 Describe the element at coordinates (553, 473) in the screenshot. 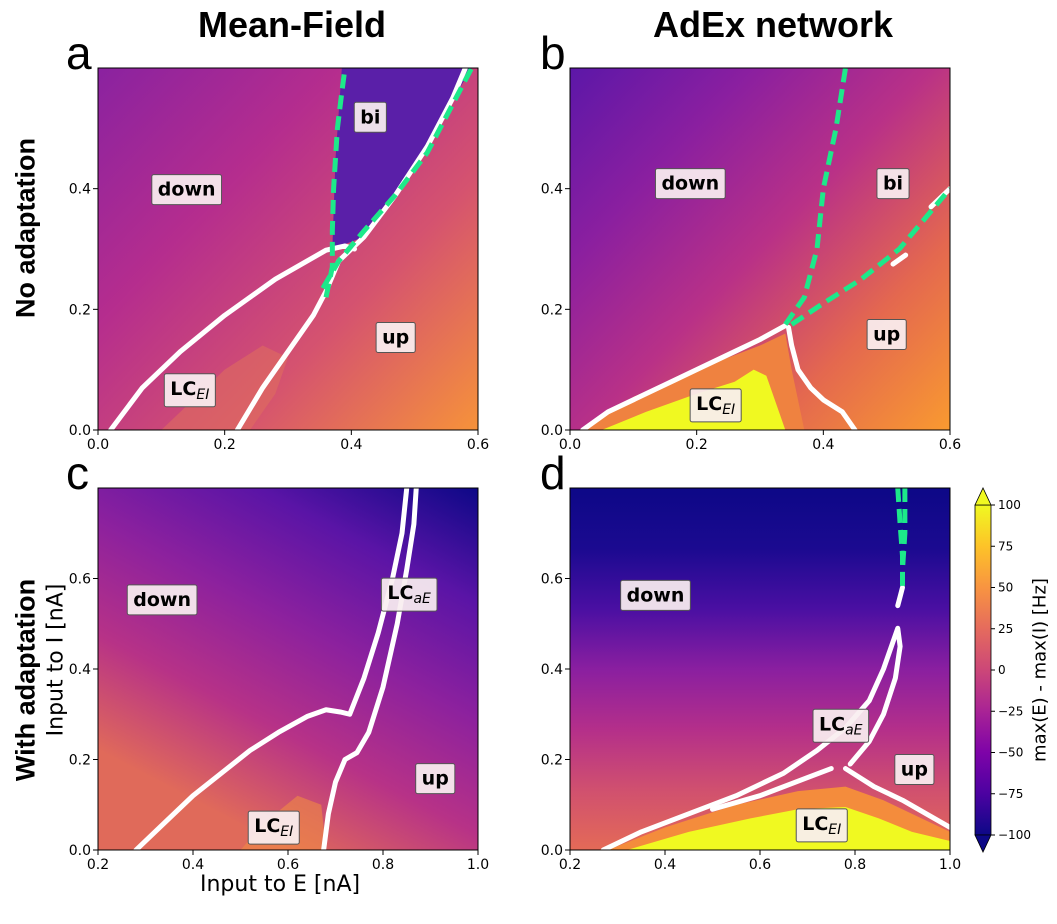

I see `panel-letter-d: d` at that location.